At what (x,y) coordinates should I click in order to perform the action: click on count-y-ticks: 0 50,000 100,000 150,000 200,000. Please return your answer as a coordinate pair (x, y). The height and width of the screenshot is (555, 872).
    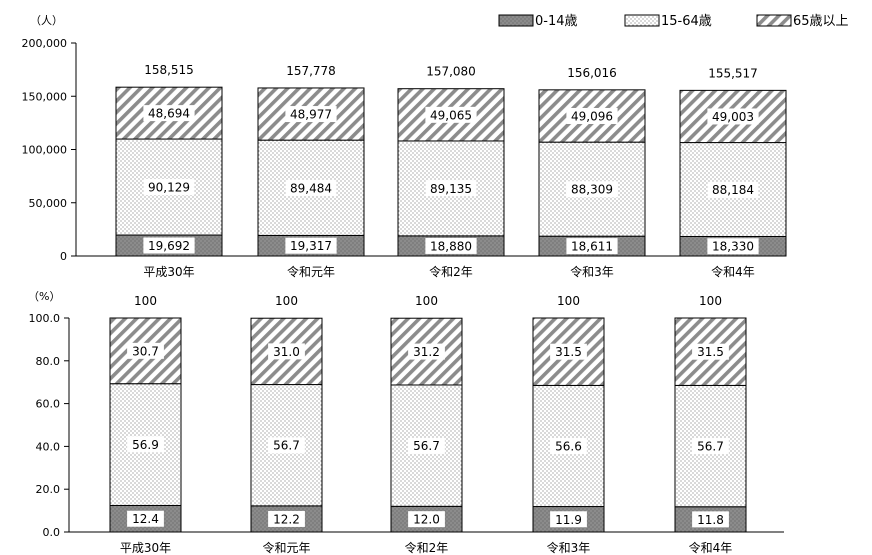
    Looking at the image, I should click on (49, 150).